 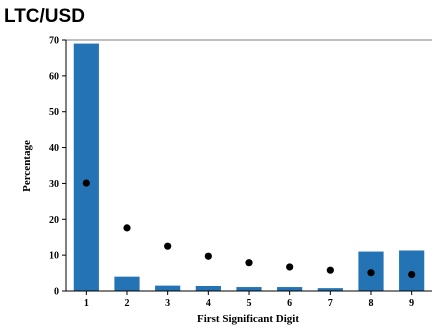 What do you see at coordinates (27, 166) in the screenshot?
I see `y-axis-label: Percentage` at bounding box center [27, 166].